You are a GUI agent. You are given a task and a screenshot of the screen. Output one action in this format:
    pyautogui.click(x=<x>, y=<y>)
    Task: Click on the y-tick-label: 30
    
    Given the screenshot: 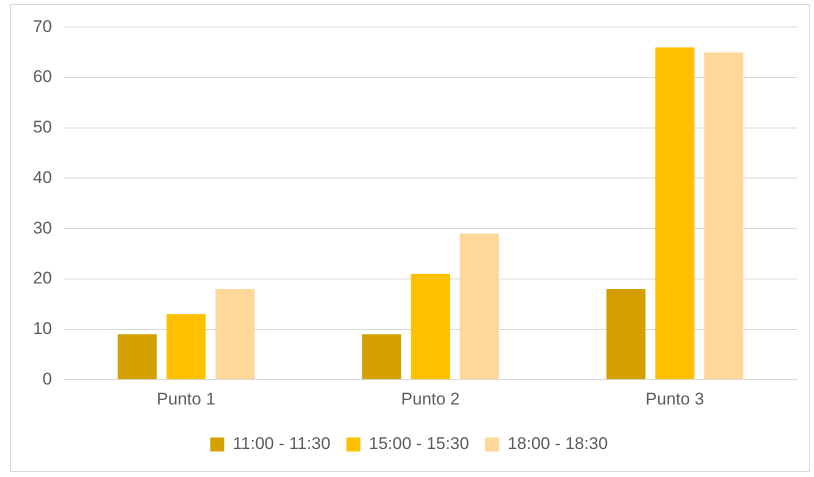 What is the action you would take?
    pyautogui.click(x=42, y=228)
    